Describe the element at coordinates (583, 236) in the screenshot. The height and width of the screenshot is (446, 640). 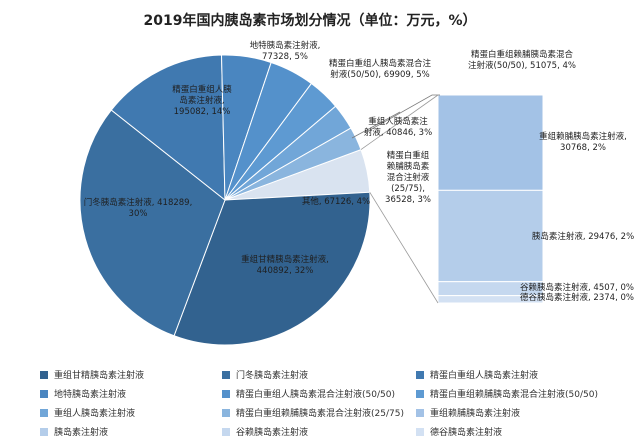
I see `bar-data-label: 胰岛素注射液, 29476, 2%` at that location.